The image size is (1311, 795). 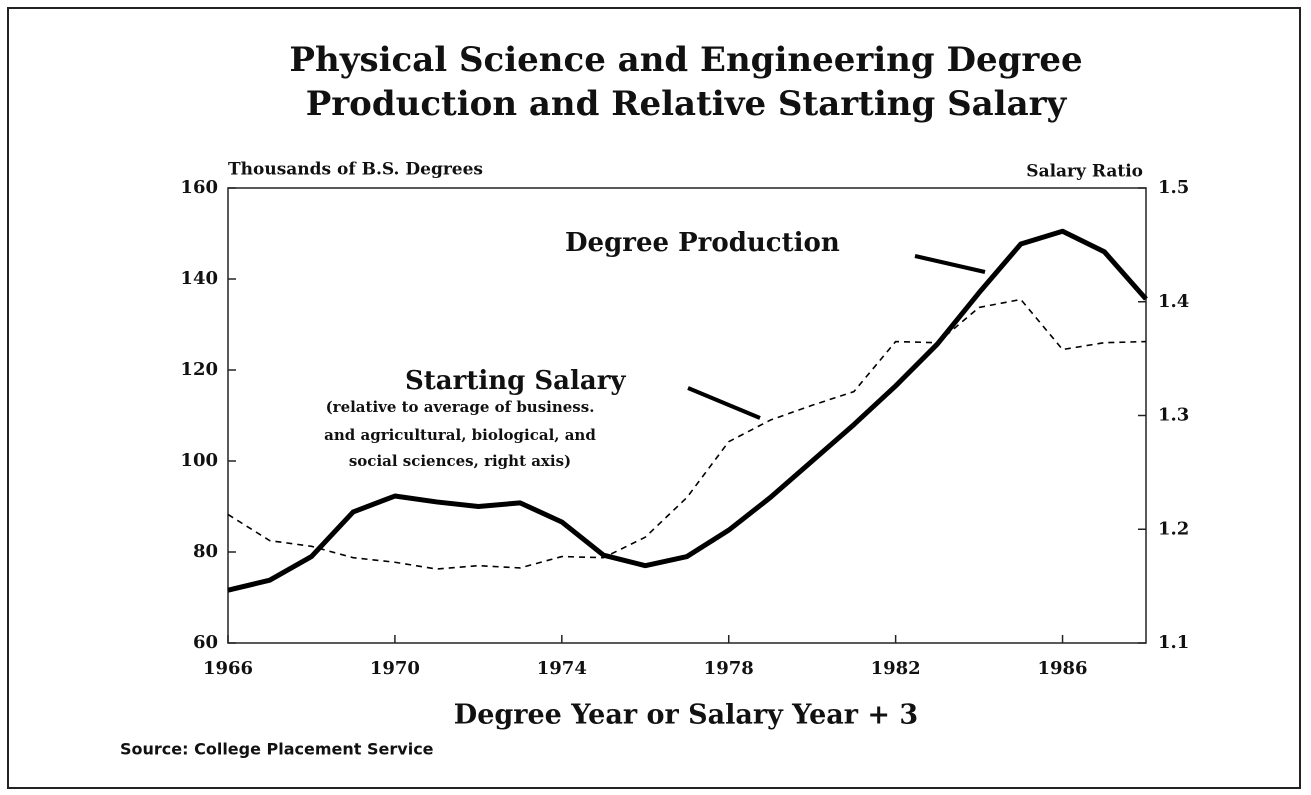 What do you see at coordinates (1173, 528) in the screenshot?
I see `y2-tick-label: 1.2` at bounding box center [1173, 528].